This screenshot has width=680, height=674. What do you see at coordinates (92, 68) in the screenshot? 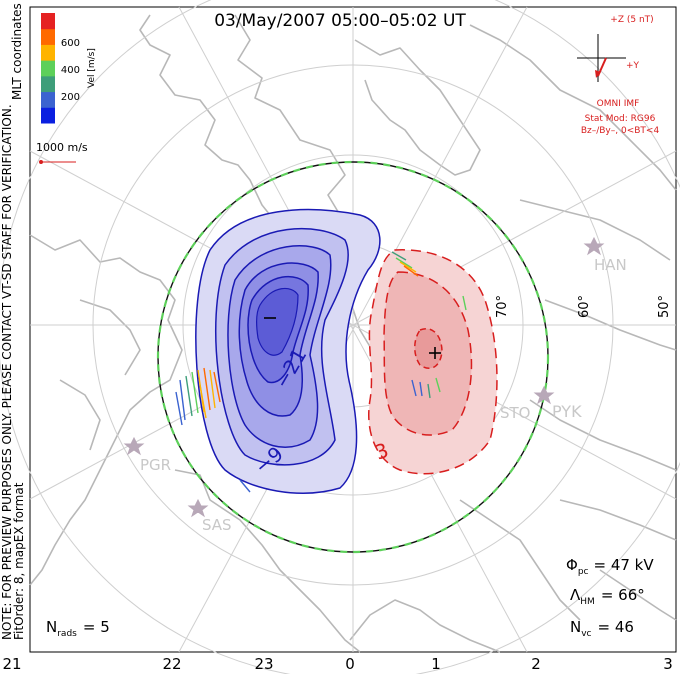
I see `colorbar-label: Vel [m/s]` at bounding box center [92, 68].